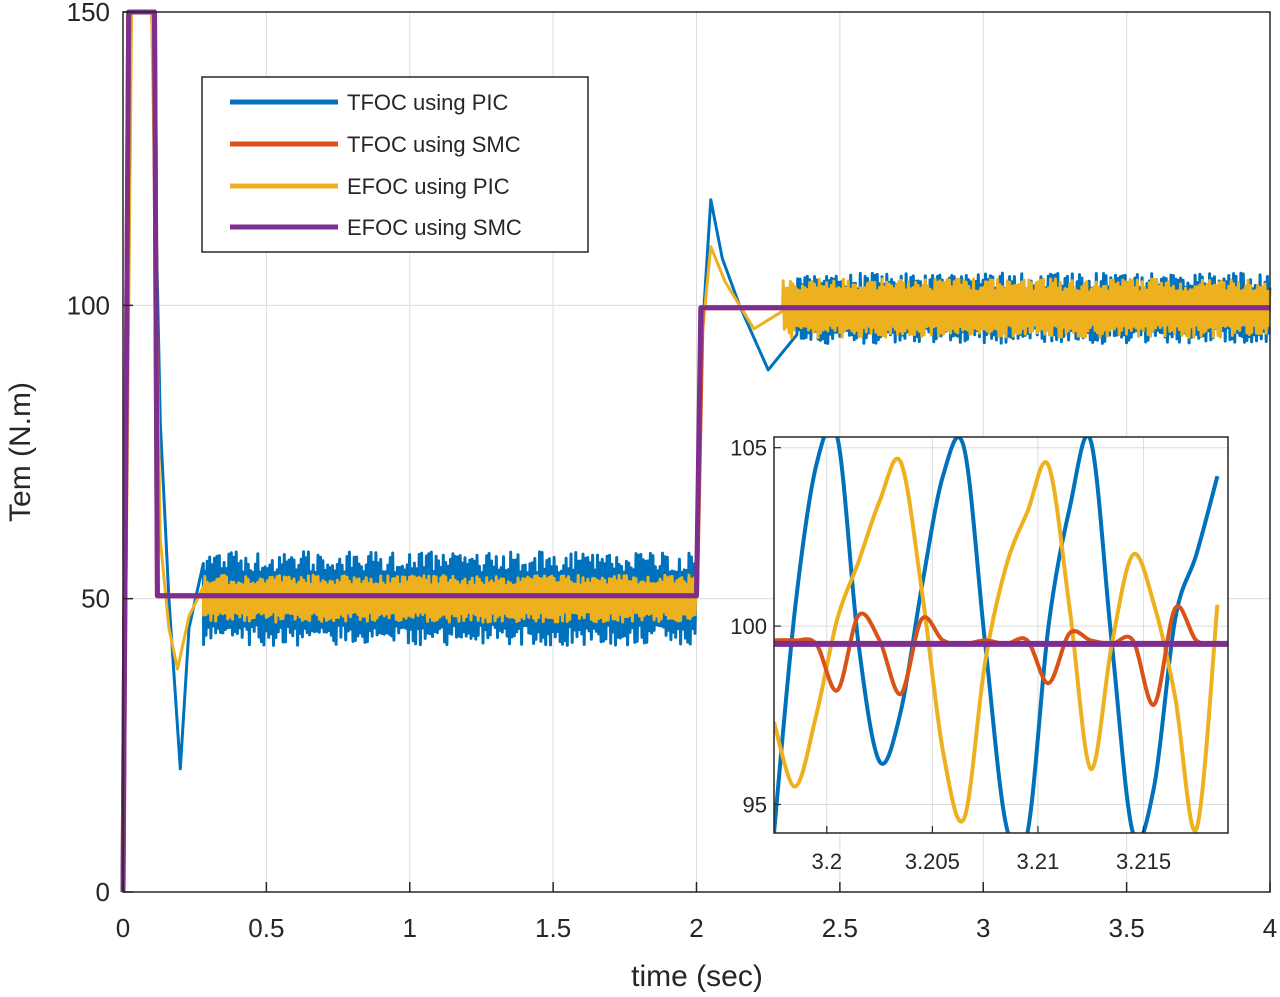 The width and height of the screenshot is (1280, 997). I want to click on y-axis-label: Tem (N.m), so click(20, 452).